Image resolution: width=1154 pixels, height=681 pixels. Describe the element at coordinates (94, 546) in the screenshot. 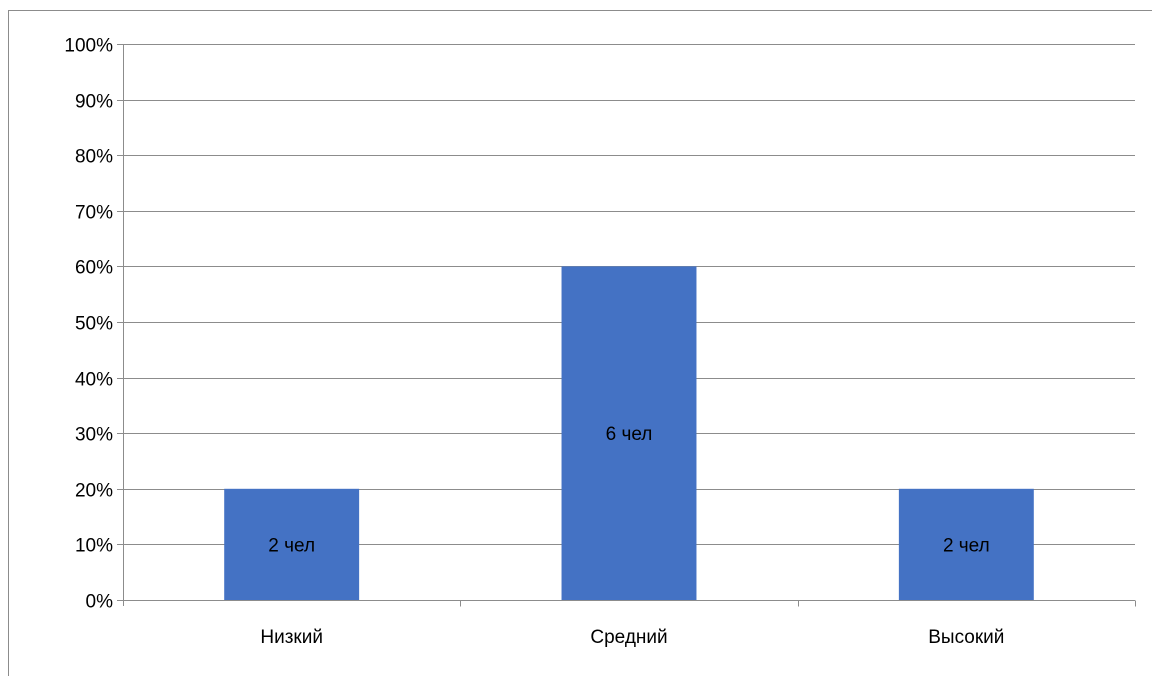

I see `y-tick-label: 10%` at that location.